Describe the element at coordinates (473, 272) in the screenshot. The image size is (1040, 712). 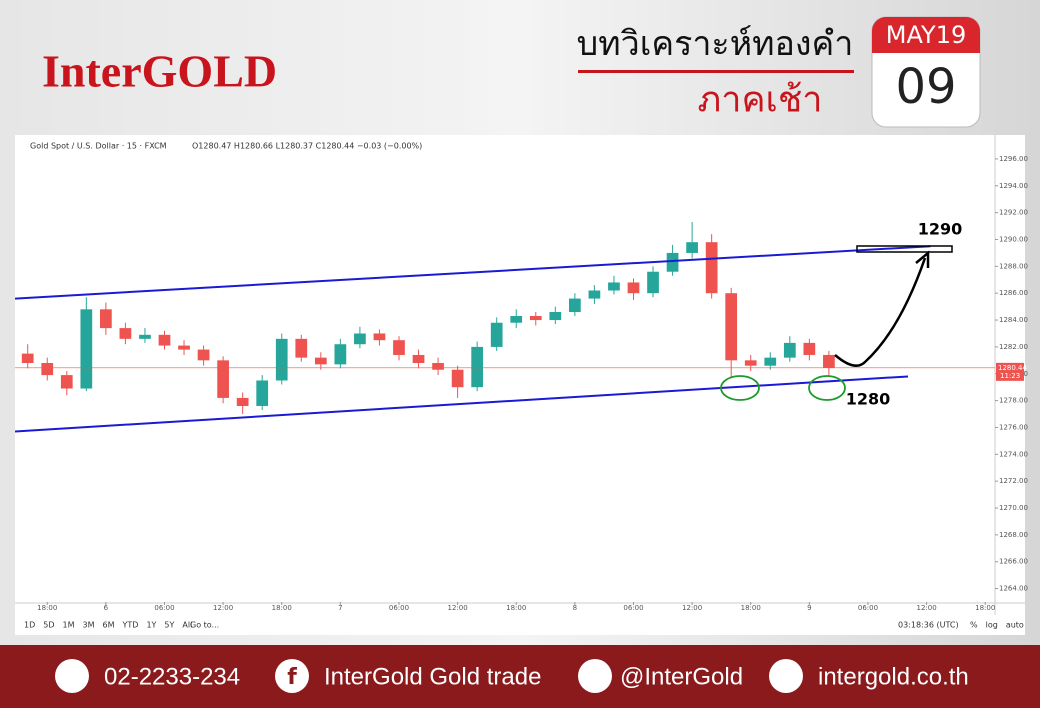
I see `channel-line` at that location.